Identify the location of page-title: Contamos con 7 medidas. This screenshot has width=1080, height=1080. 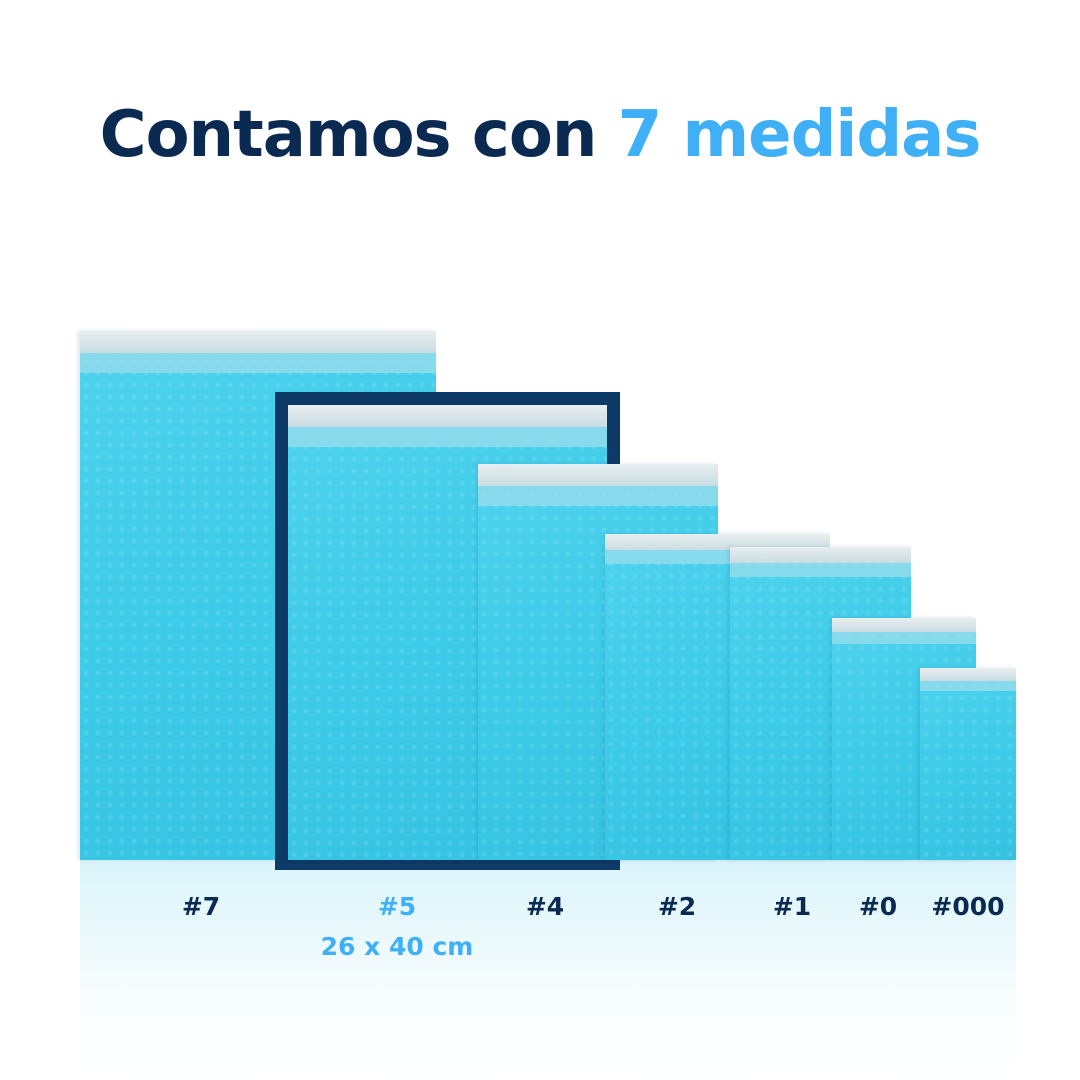
(540, 135).